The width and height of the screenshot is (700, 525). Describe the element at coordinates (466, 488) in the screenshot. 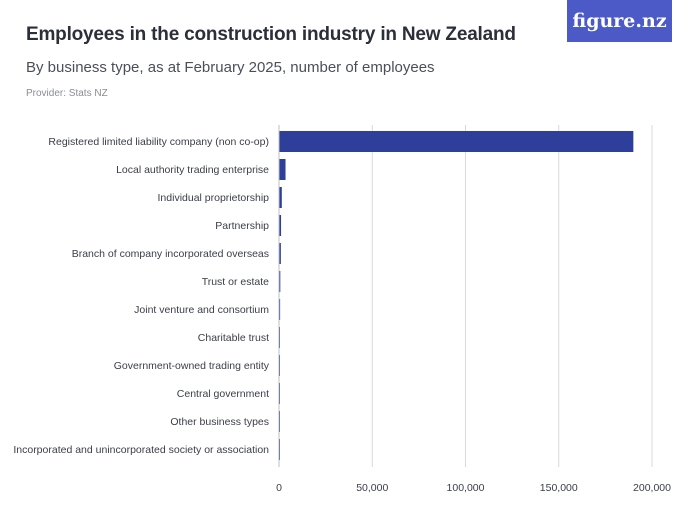

I see `x-tick-label: 100,000` at that location.